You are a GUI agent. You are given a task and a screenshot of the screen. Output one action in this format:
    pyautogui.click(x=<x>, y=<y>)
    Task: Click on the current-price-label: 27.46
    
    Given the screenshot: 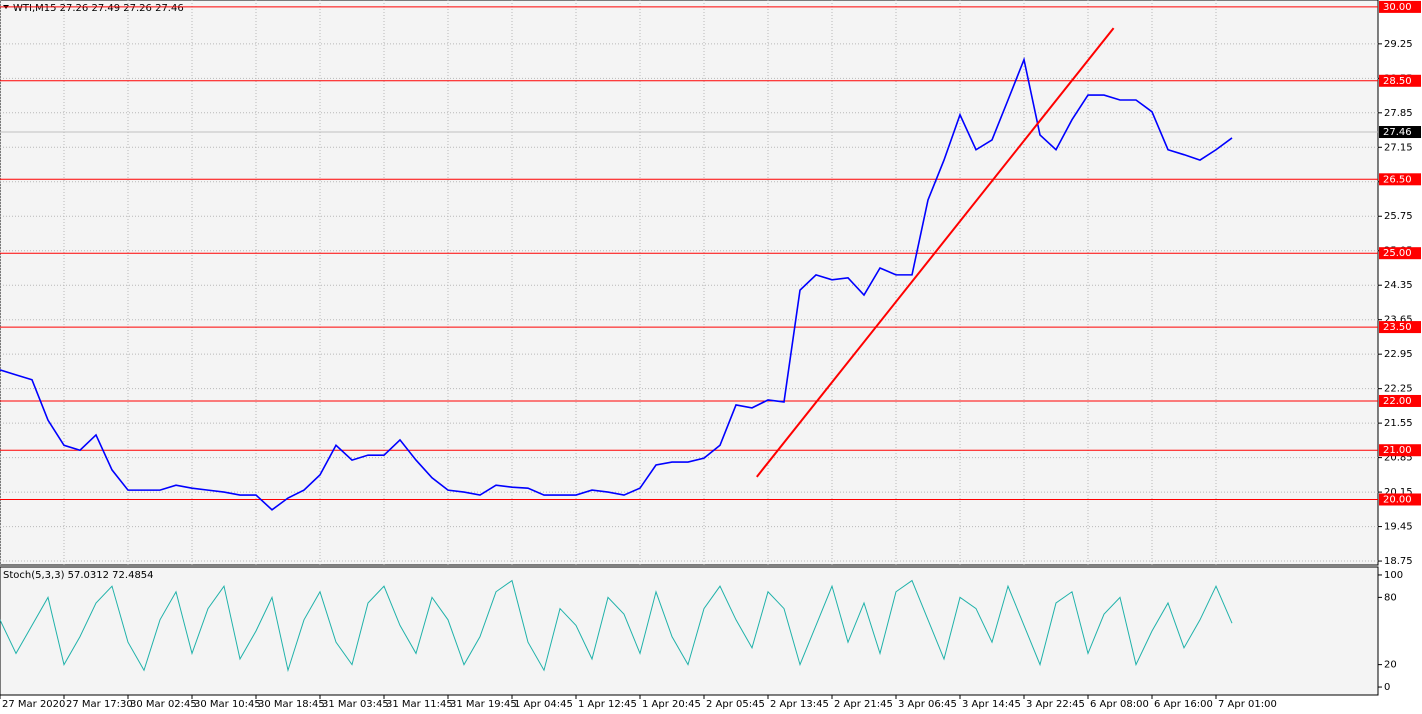 What is the action you would take?
    pyautogui.click(x=1397, y=132)
    